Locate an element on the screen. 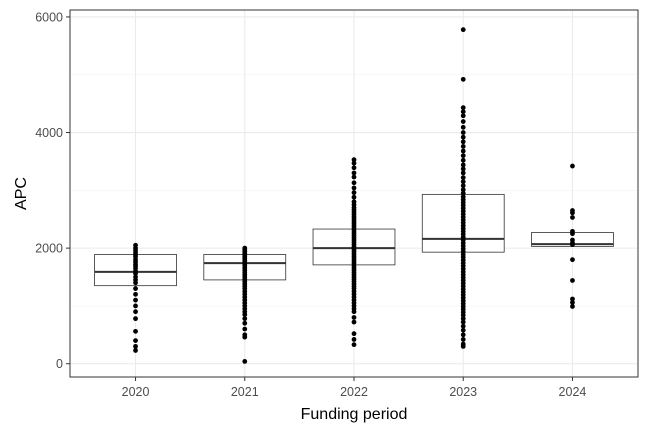  y-axis-title: APC is located at coordinates (21, 193).